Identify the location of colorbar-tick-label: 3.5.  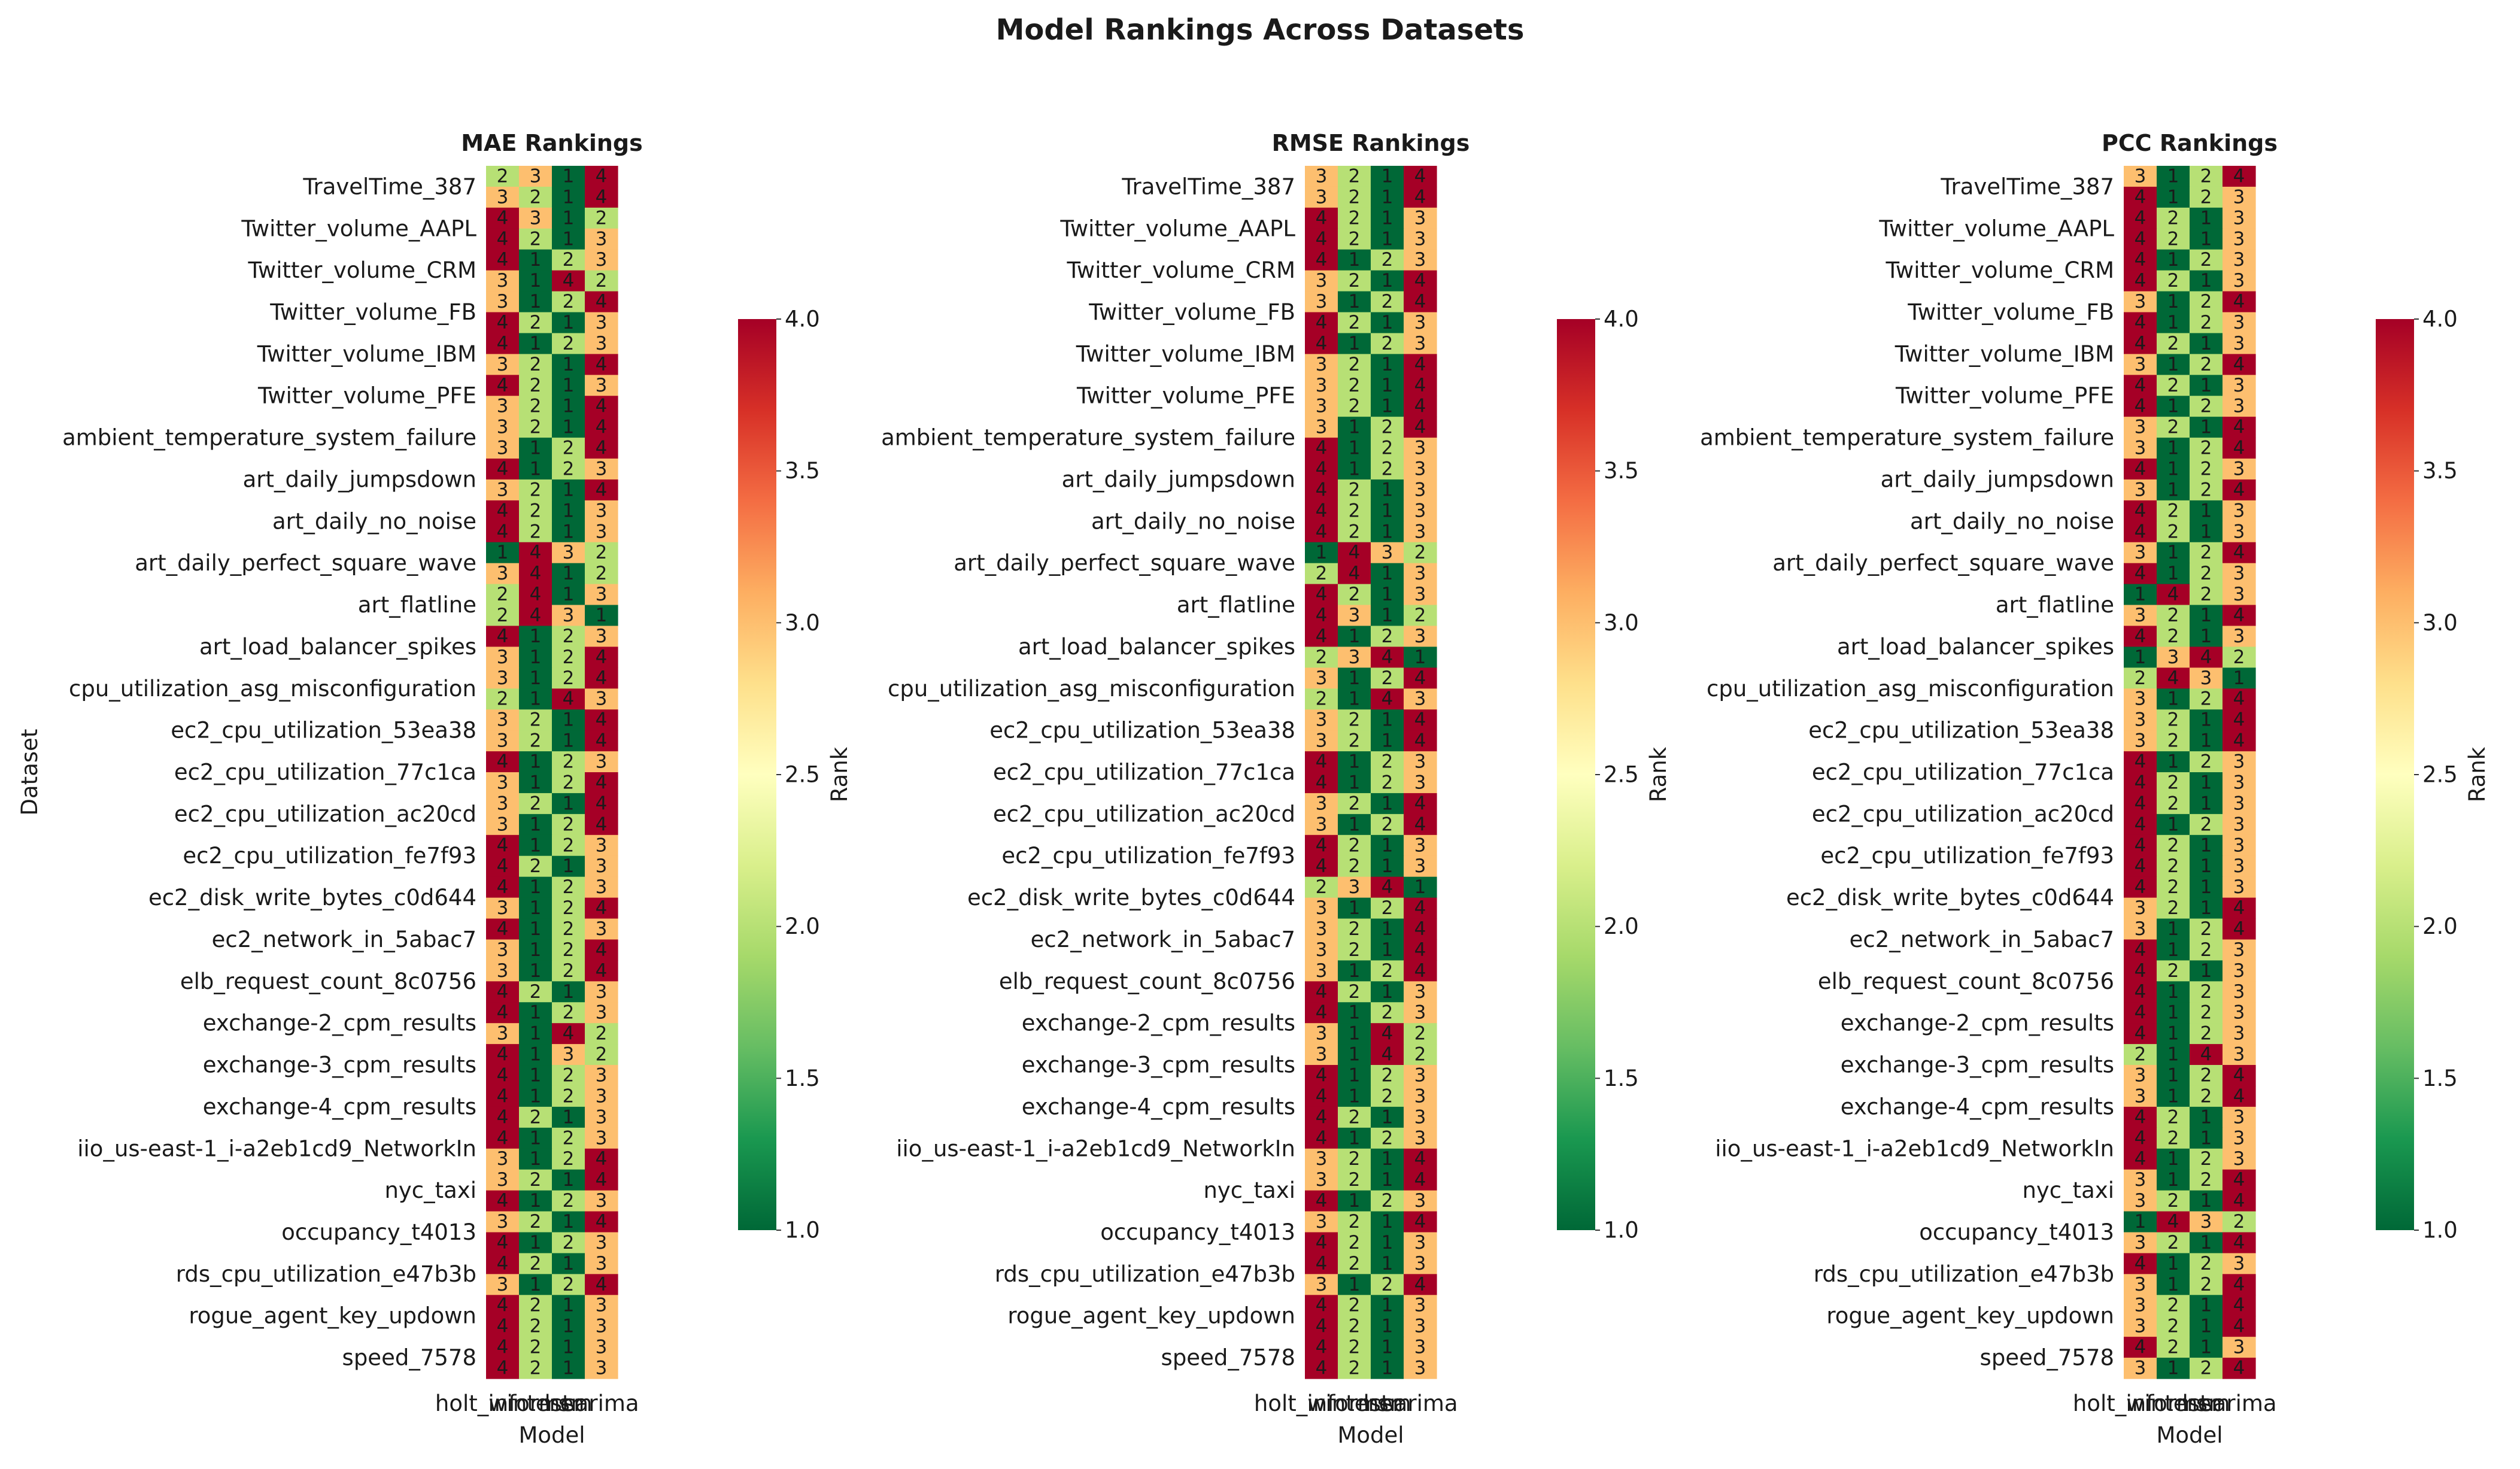
(802, 471).